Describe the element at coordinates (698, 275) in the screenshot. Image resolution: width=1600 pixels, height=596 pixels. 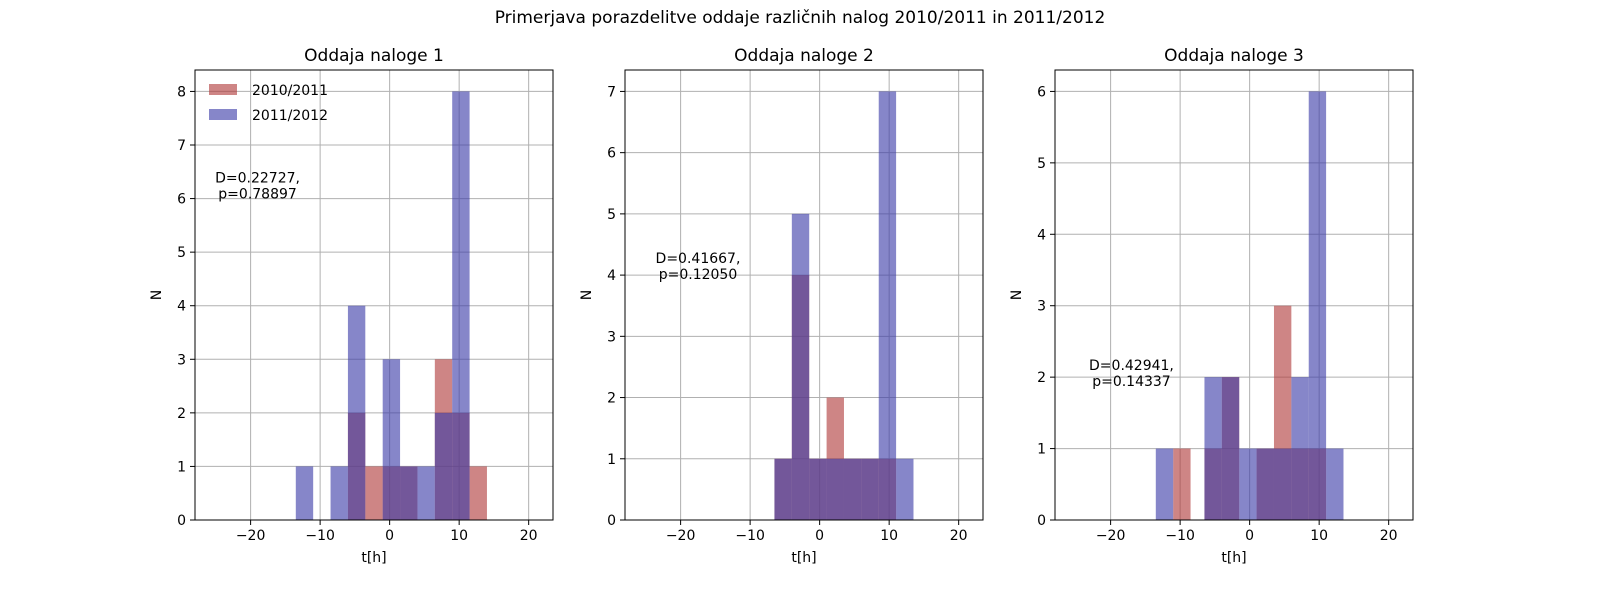
I see `p-value-label: p=0.12050` at that location.